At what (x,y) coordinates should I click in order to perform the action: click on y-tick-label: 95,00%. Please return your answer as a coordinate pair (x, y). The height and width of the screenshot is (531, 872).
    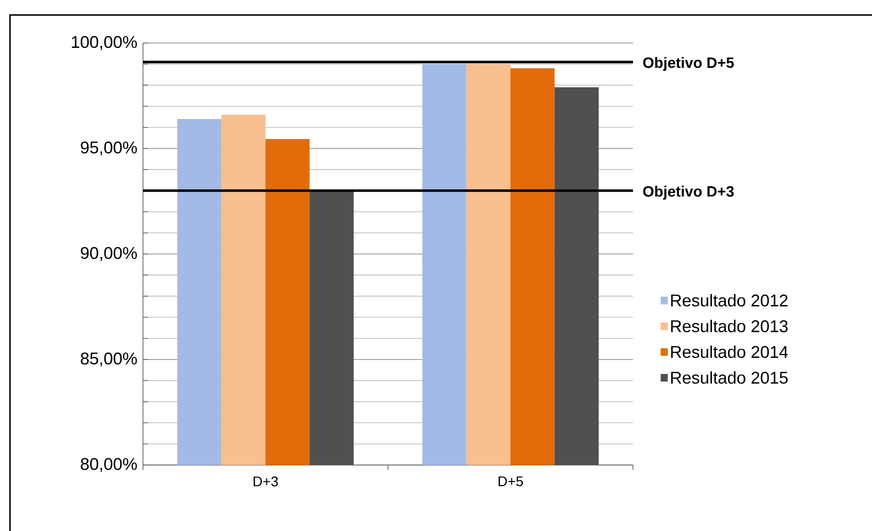
    Looking at the image, I should click on (108, 148).